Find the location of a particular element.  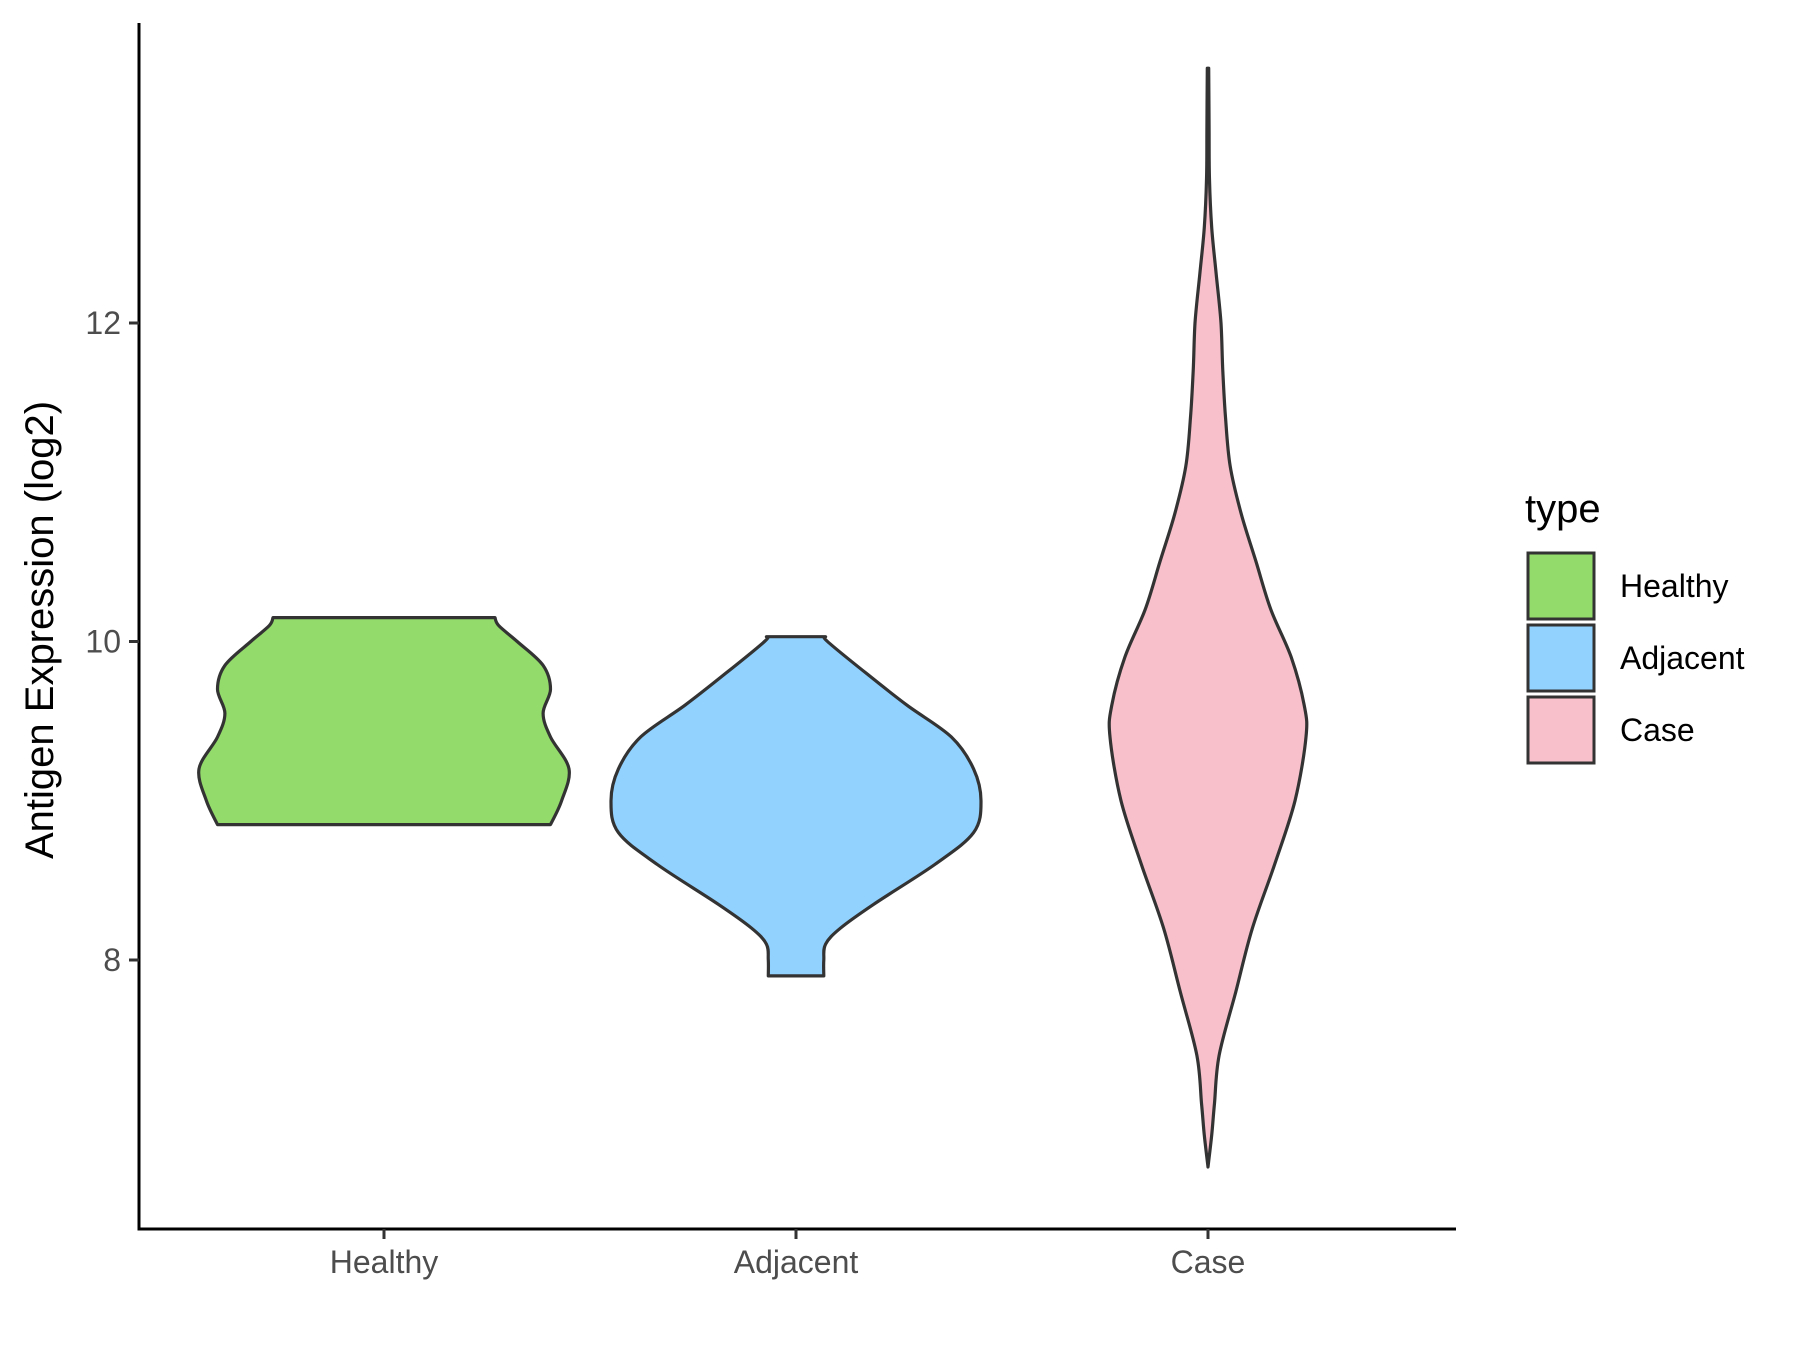

legend-items: Healthy Adjacent Case is located at coordinates (1635, 658).